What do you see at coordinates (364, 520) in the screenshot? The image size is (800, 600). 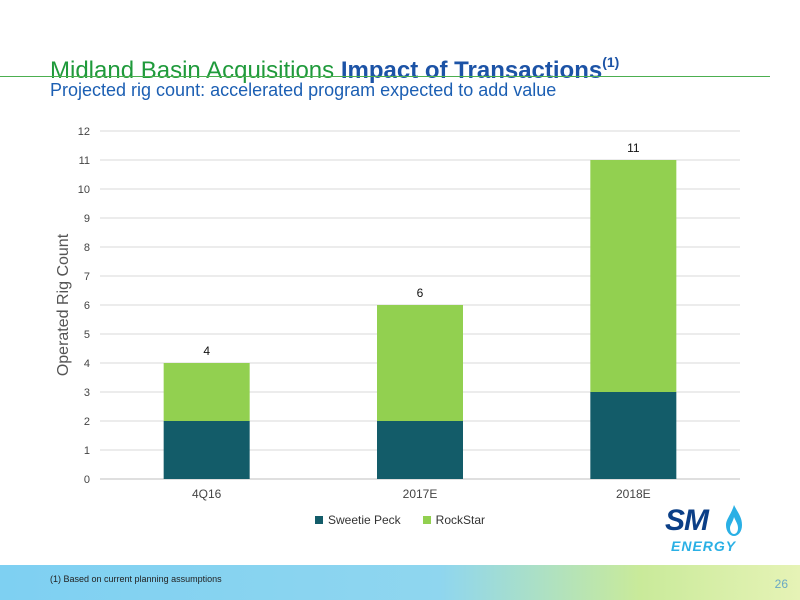 I see `legend-label-sweetie-peck: Sweetie Peck` at bounding box center [364, 520].